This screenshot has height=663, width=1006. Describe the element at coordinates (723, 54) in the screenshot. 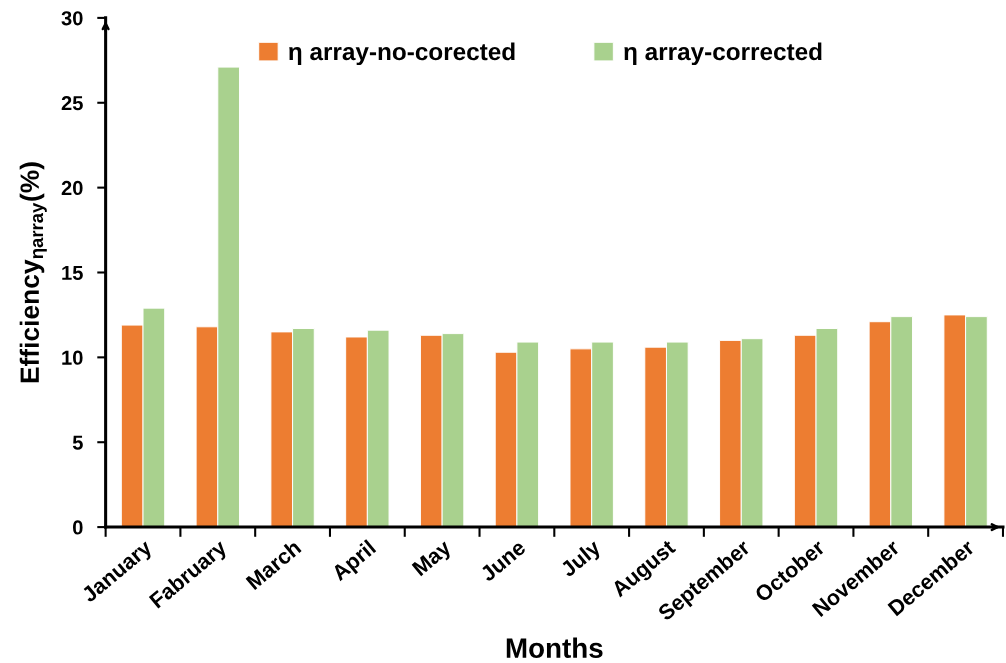

I see `legend-label: η array-corrected` at that location.